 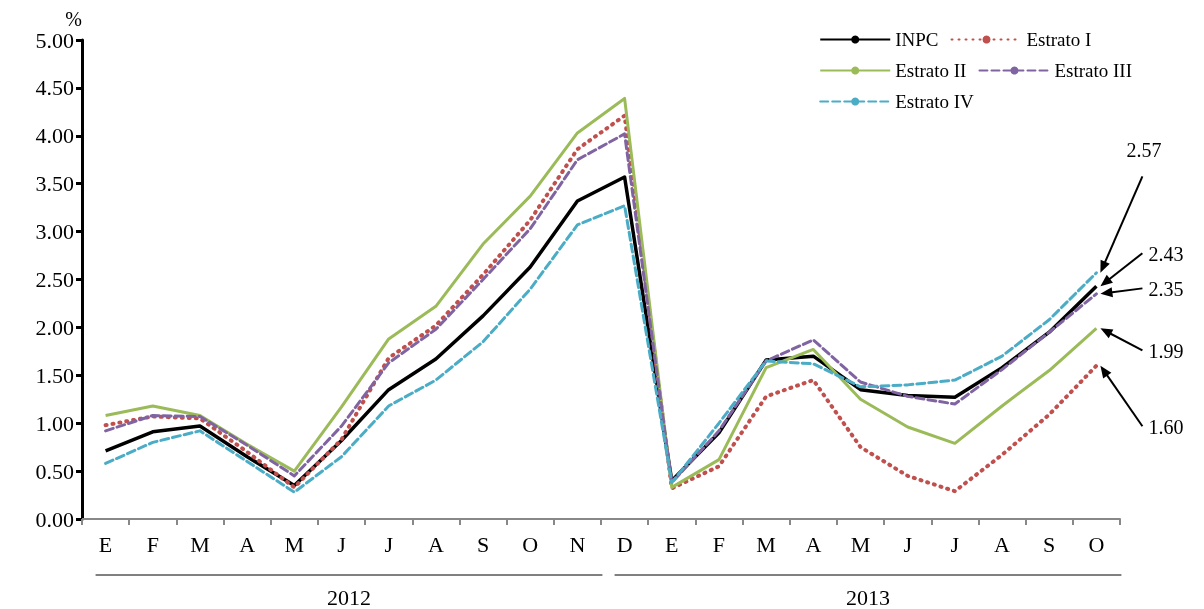 I want to click on text: 1.60, so click(x=1166, y=427).